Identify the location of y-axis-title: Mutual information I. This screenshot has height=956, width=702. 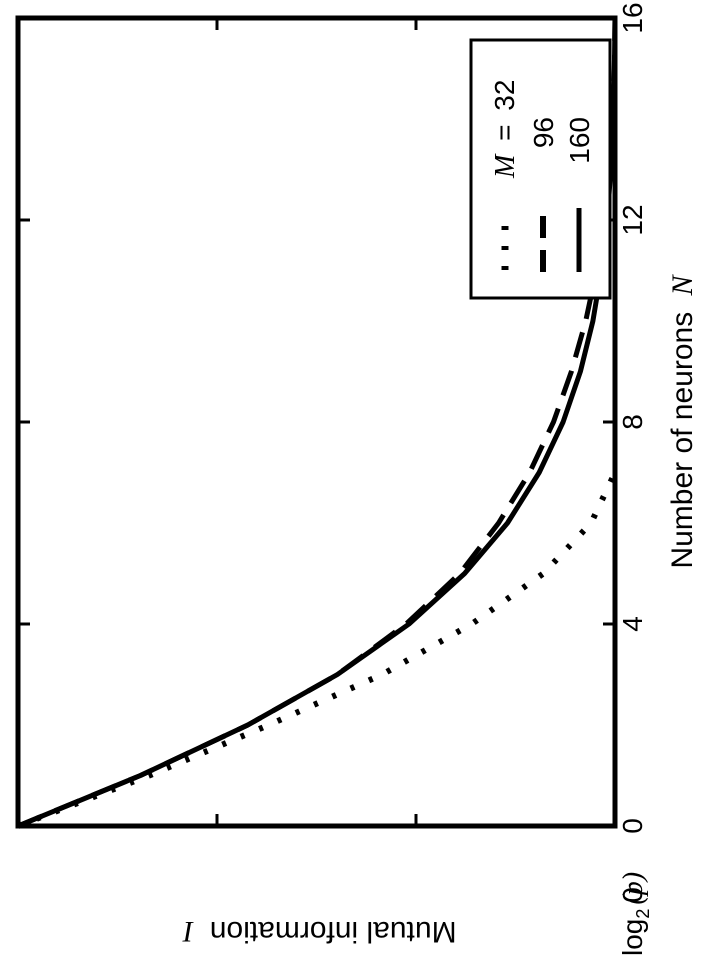
(318, 931).